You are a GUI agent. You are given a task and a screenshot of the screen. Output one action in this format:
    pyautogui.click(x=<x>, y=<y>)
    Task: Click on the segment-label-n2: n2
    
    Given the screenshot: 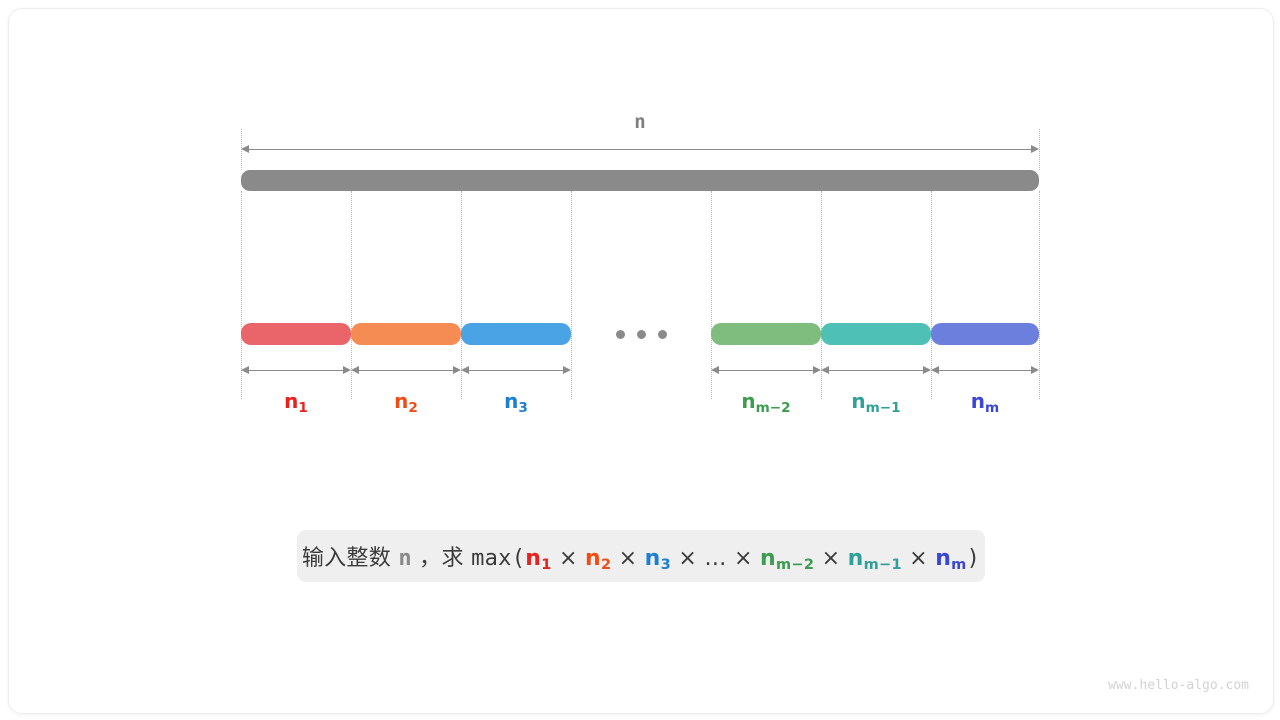 What is the action you would take?
    pyautogui.click(x=406, y=402)
    